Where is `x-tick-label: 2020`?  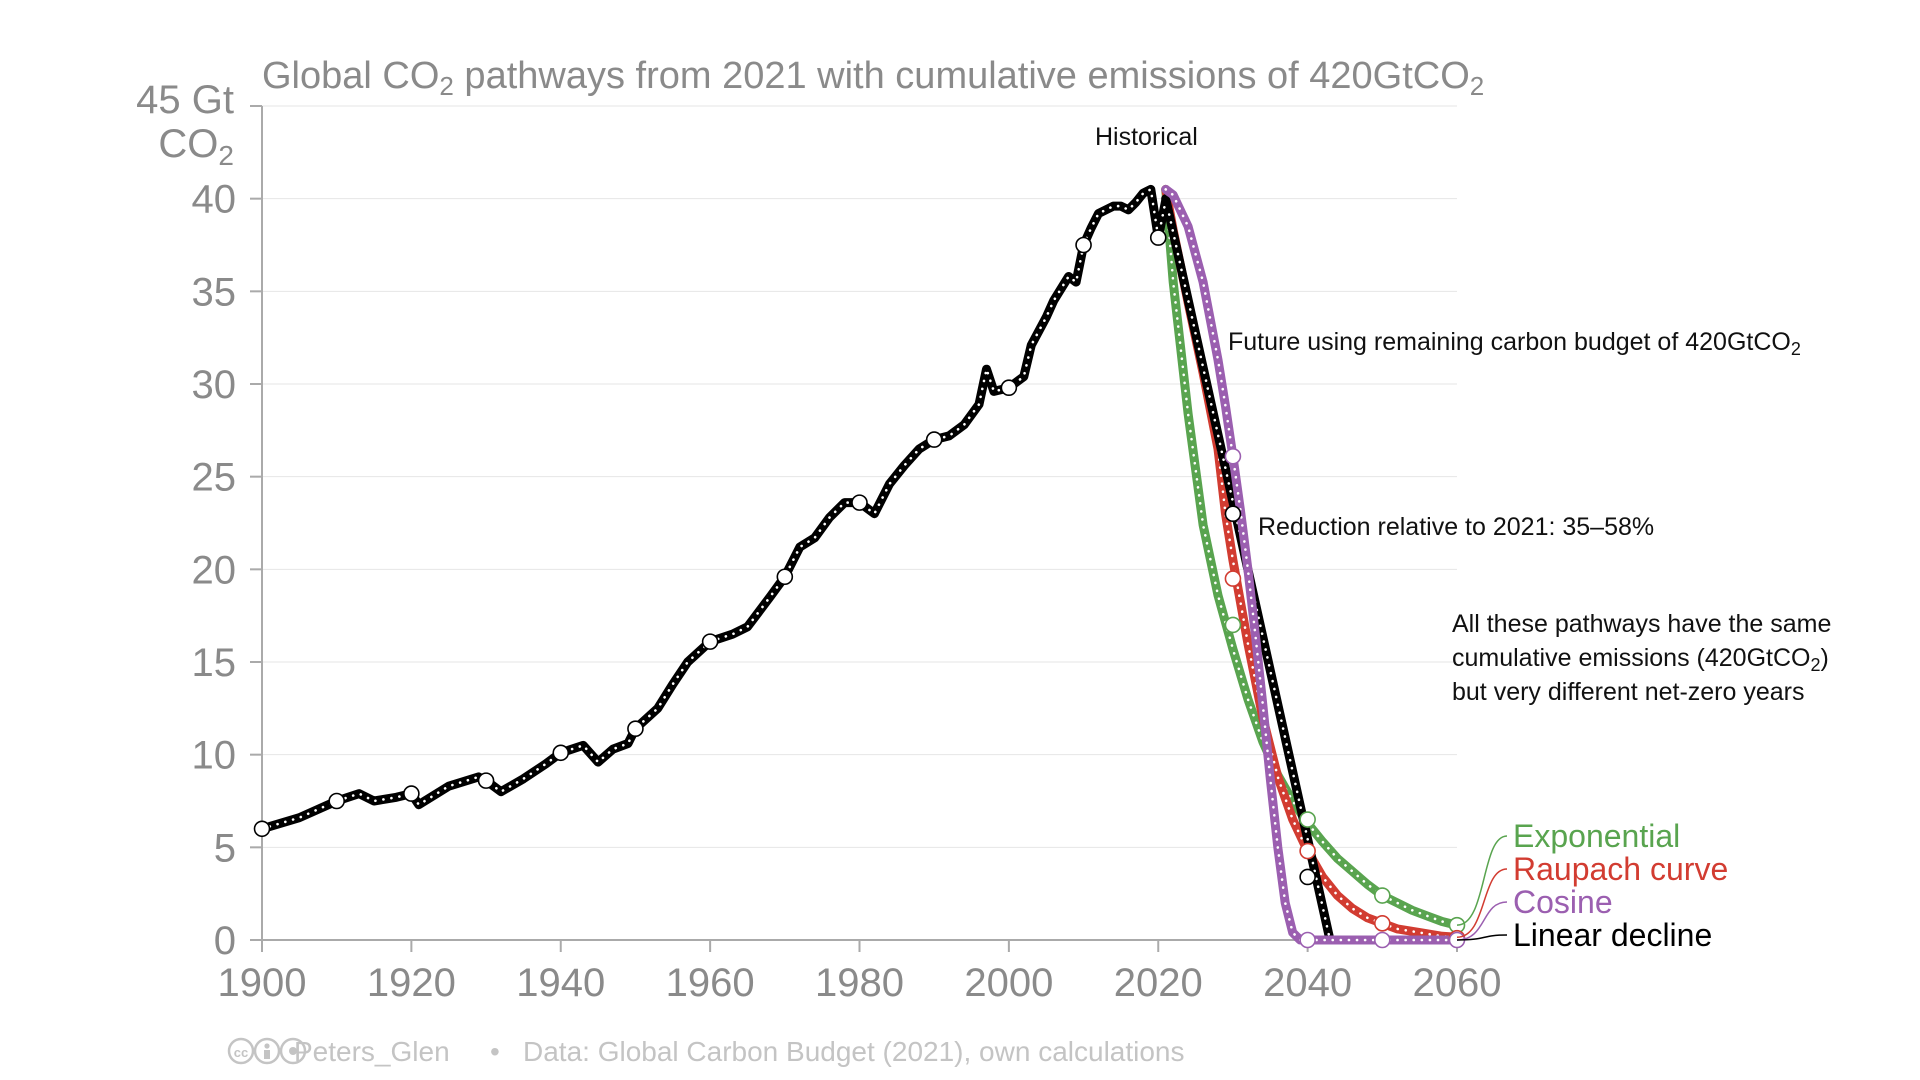
x-tick-label: 2020 is located at coordinates (1158, 983).